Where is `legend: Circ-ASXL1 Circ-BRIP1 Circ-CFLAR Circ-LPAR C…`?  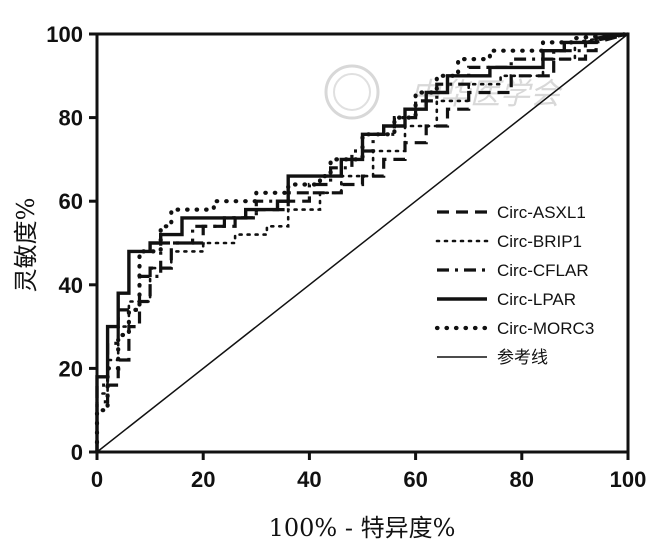 legend: Circ-ASXL1 Circ-BRIP1 Circ-CFLAR Circ-LPAR C… is located at coordinates (514, 285).